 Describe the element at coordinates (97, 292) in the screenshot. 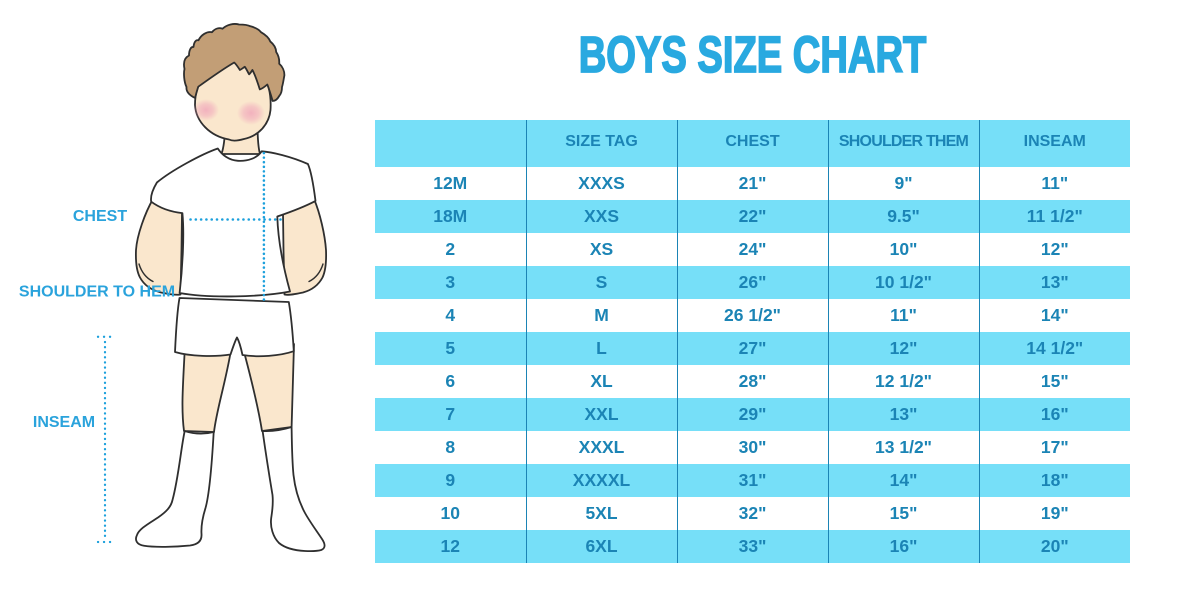

I see `svg-text: SHOULDER TO HEM` at that location.